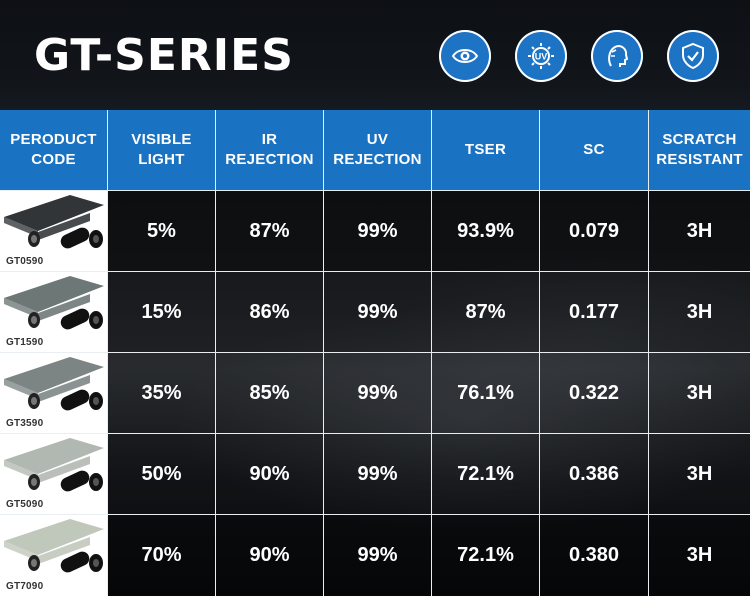 Image resolution: width=750 pixels, height=596 pixels. I want to click on sc-cell: 0.322, so click(594, 392).